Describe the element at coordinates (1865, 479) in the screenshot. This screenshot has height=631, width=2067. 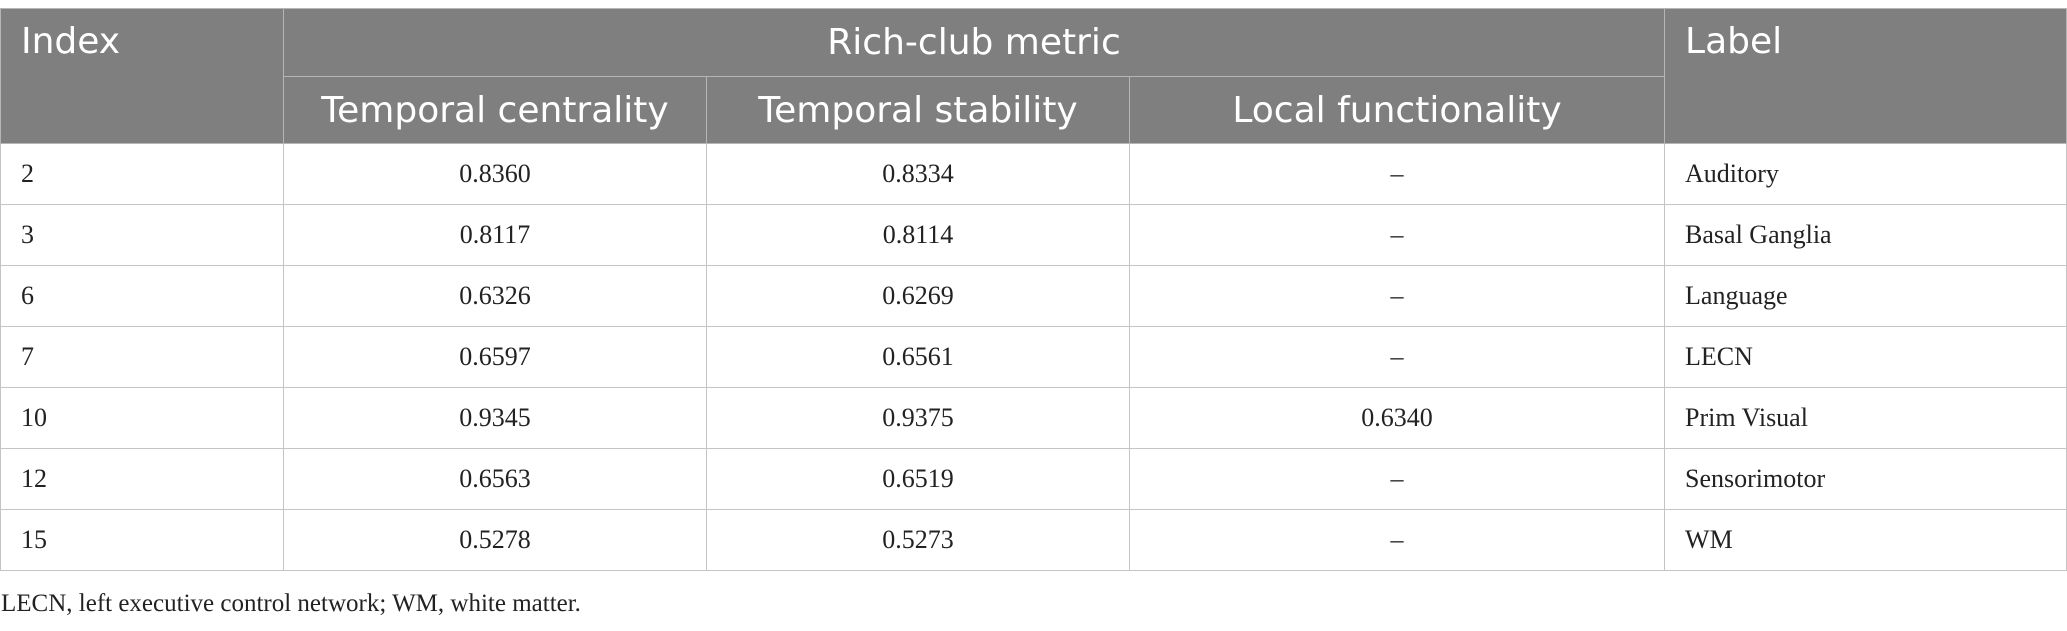
I see `cell-label: Sensorimotor` at that location.